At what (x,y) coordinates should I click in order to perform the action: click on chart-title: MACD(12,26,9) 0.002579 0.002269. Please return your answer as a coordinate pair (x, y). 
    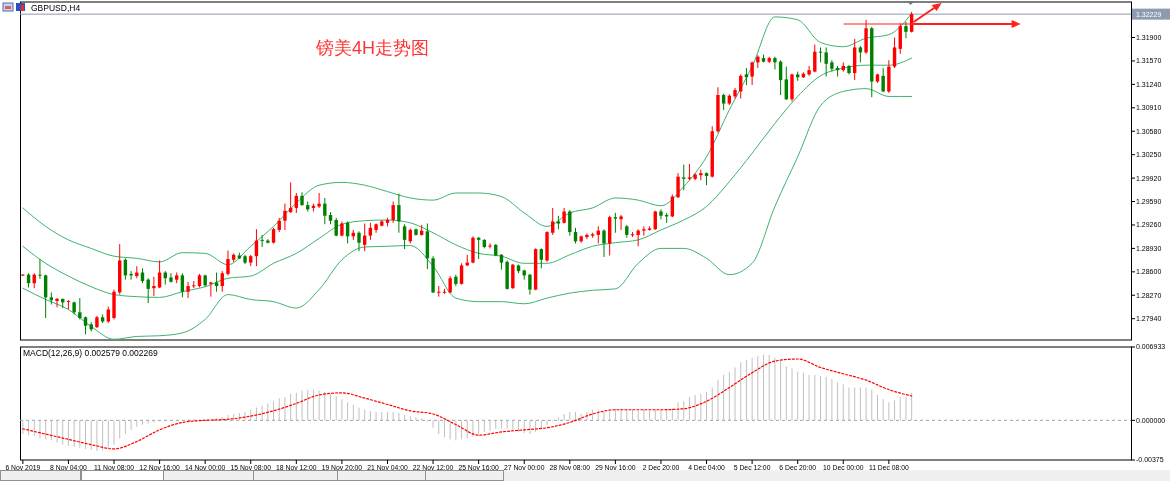
    Looking at the image, I should click on (90, 353).